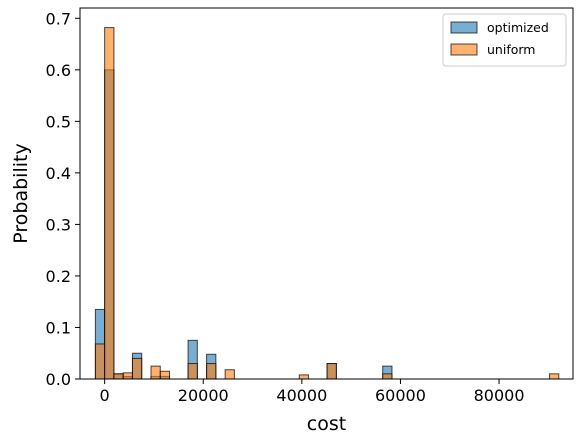 This screenshot has width=582, height=443. What do you see at coordinates (504, 40) in the screenshot?
I see `legend: optimized uniform` at bounding box center [504, 40].